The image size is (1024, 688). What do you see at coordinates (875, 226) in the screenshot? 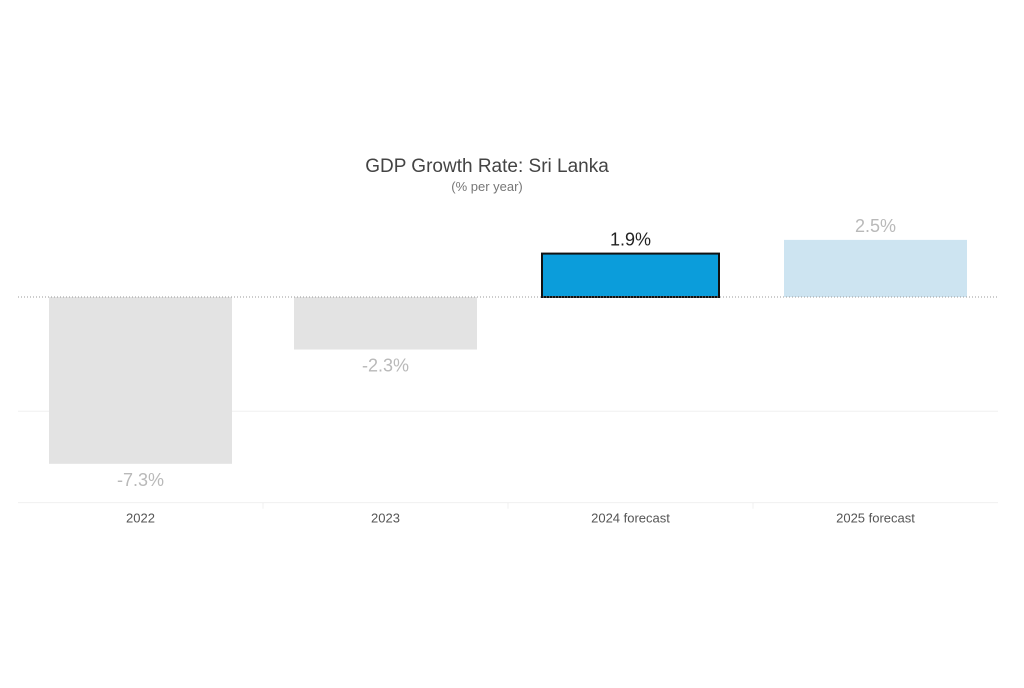
I see `value-label-2025-forecast: 2.5%` at bounding box center [875, 226].